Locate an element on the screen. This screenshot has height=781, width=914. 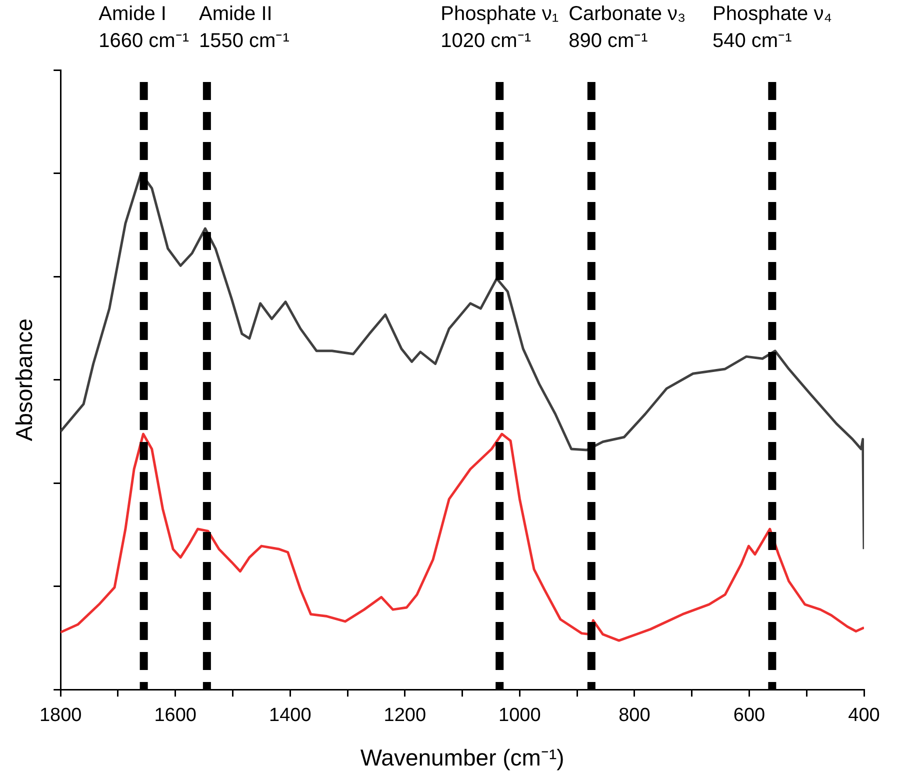
ref-line-label: Amide II 1550 cm⁻¹ is located at coordinates (244, 27).